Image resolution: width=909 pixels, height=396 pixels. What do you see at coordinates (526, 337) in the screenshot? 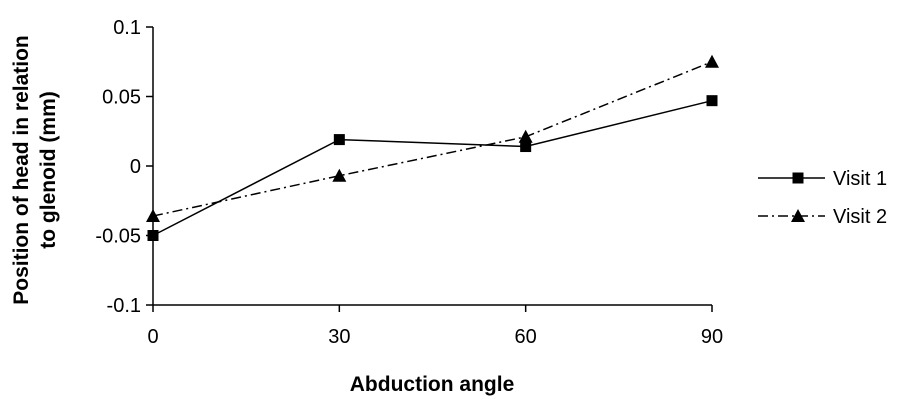
I see `x-tick-label: 60` at bounding box center [526, 337].